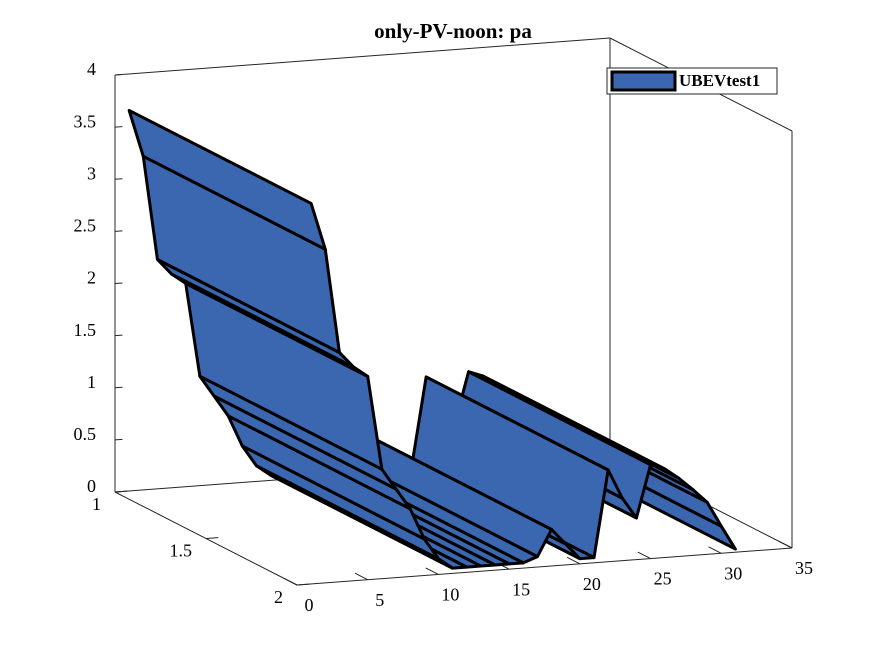 This screenshot has height=656, width=875. What do you see at coordinates (379, 600) in the screenshot?
I see `x-tick-label: 5` at bounding box center [379, 600].